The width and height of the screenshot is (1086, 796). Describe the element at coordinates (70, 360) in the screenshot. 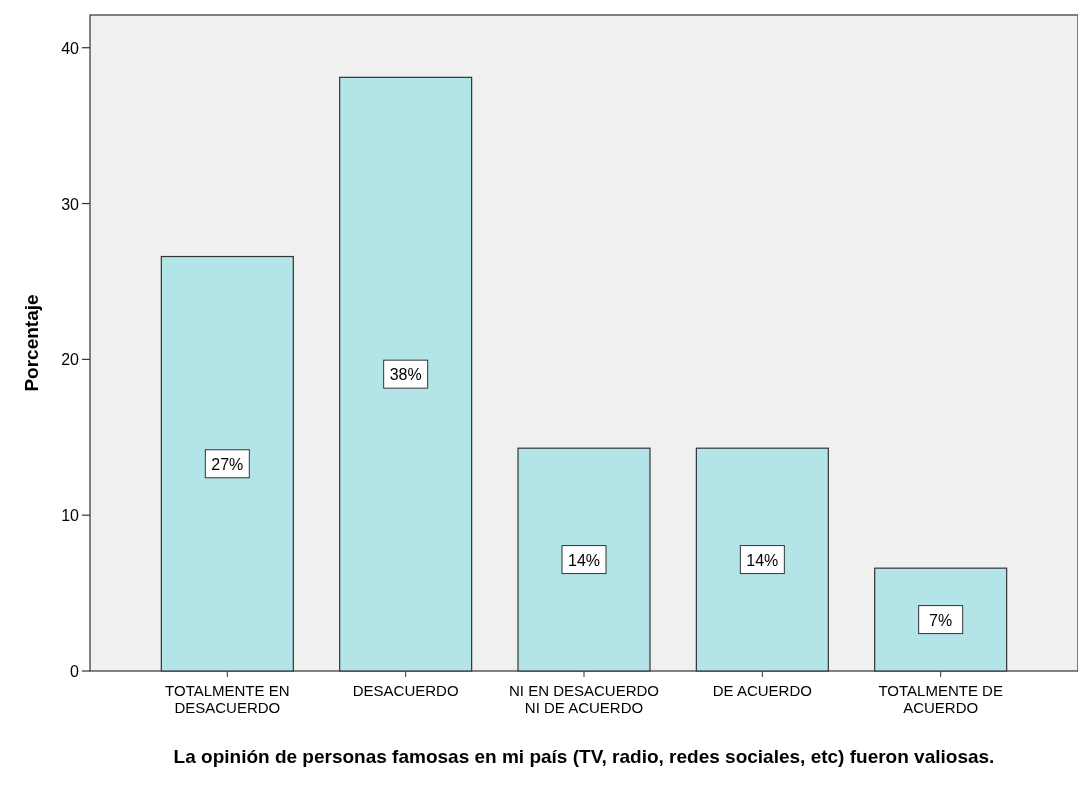

I see `y-tick-label: 20` at that location.